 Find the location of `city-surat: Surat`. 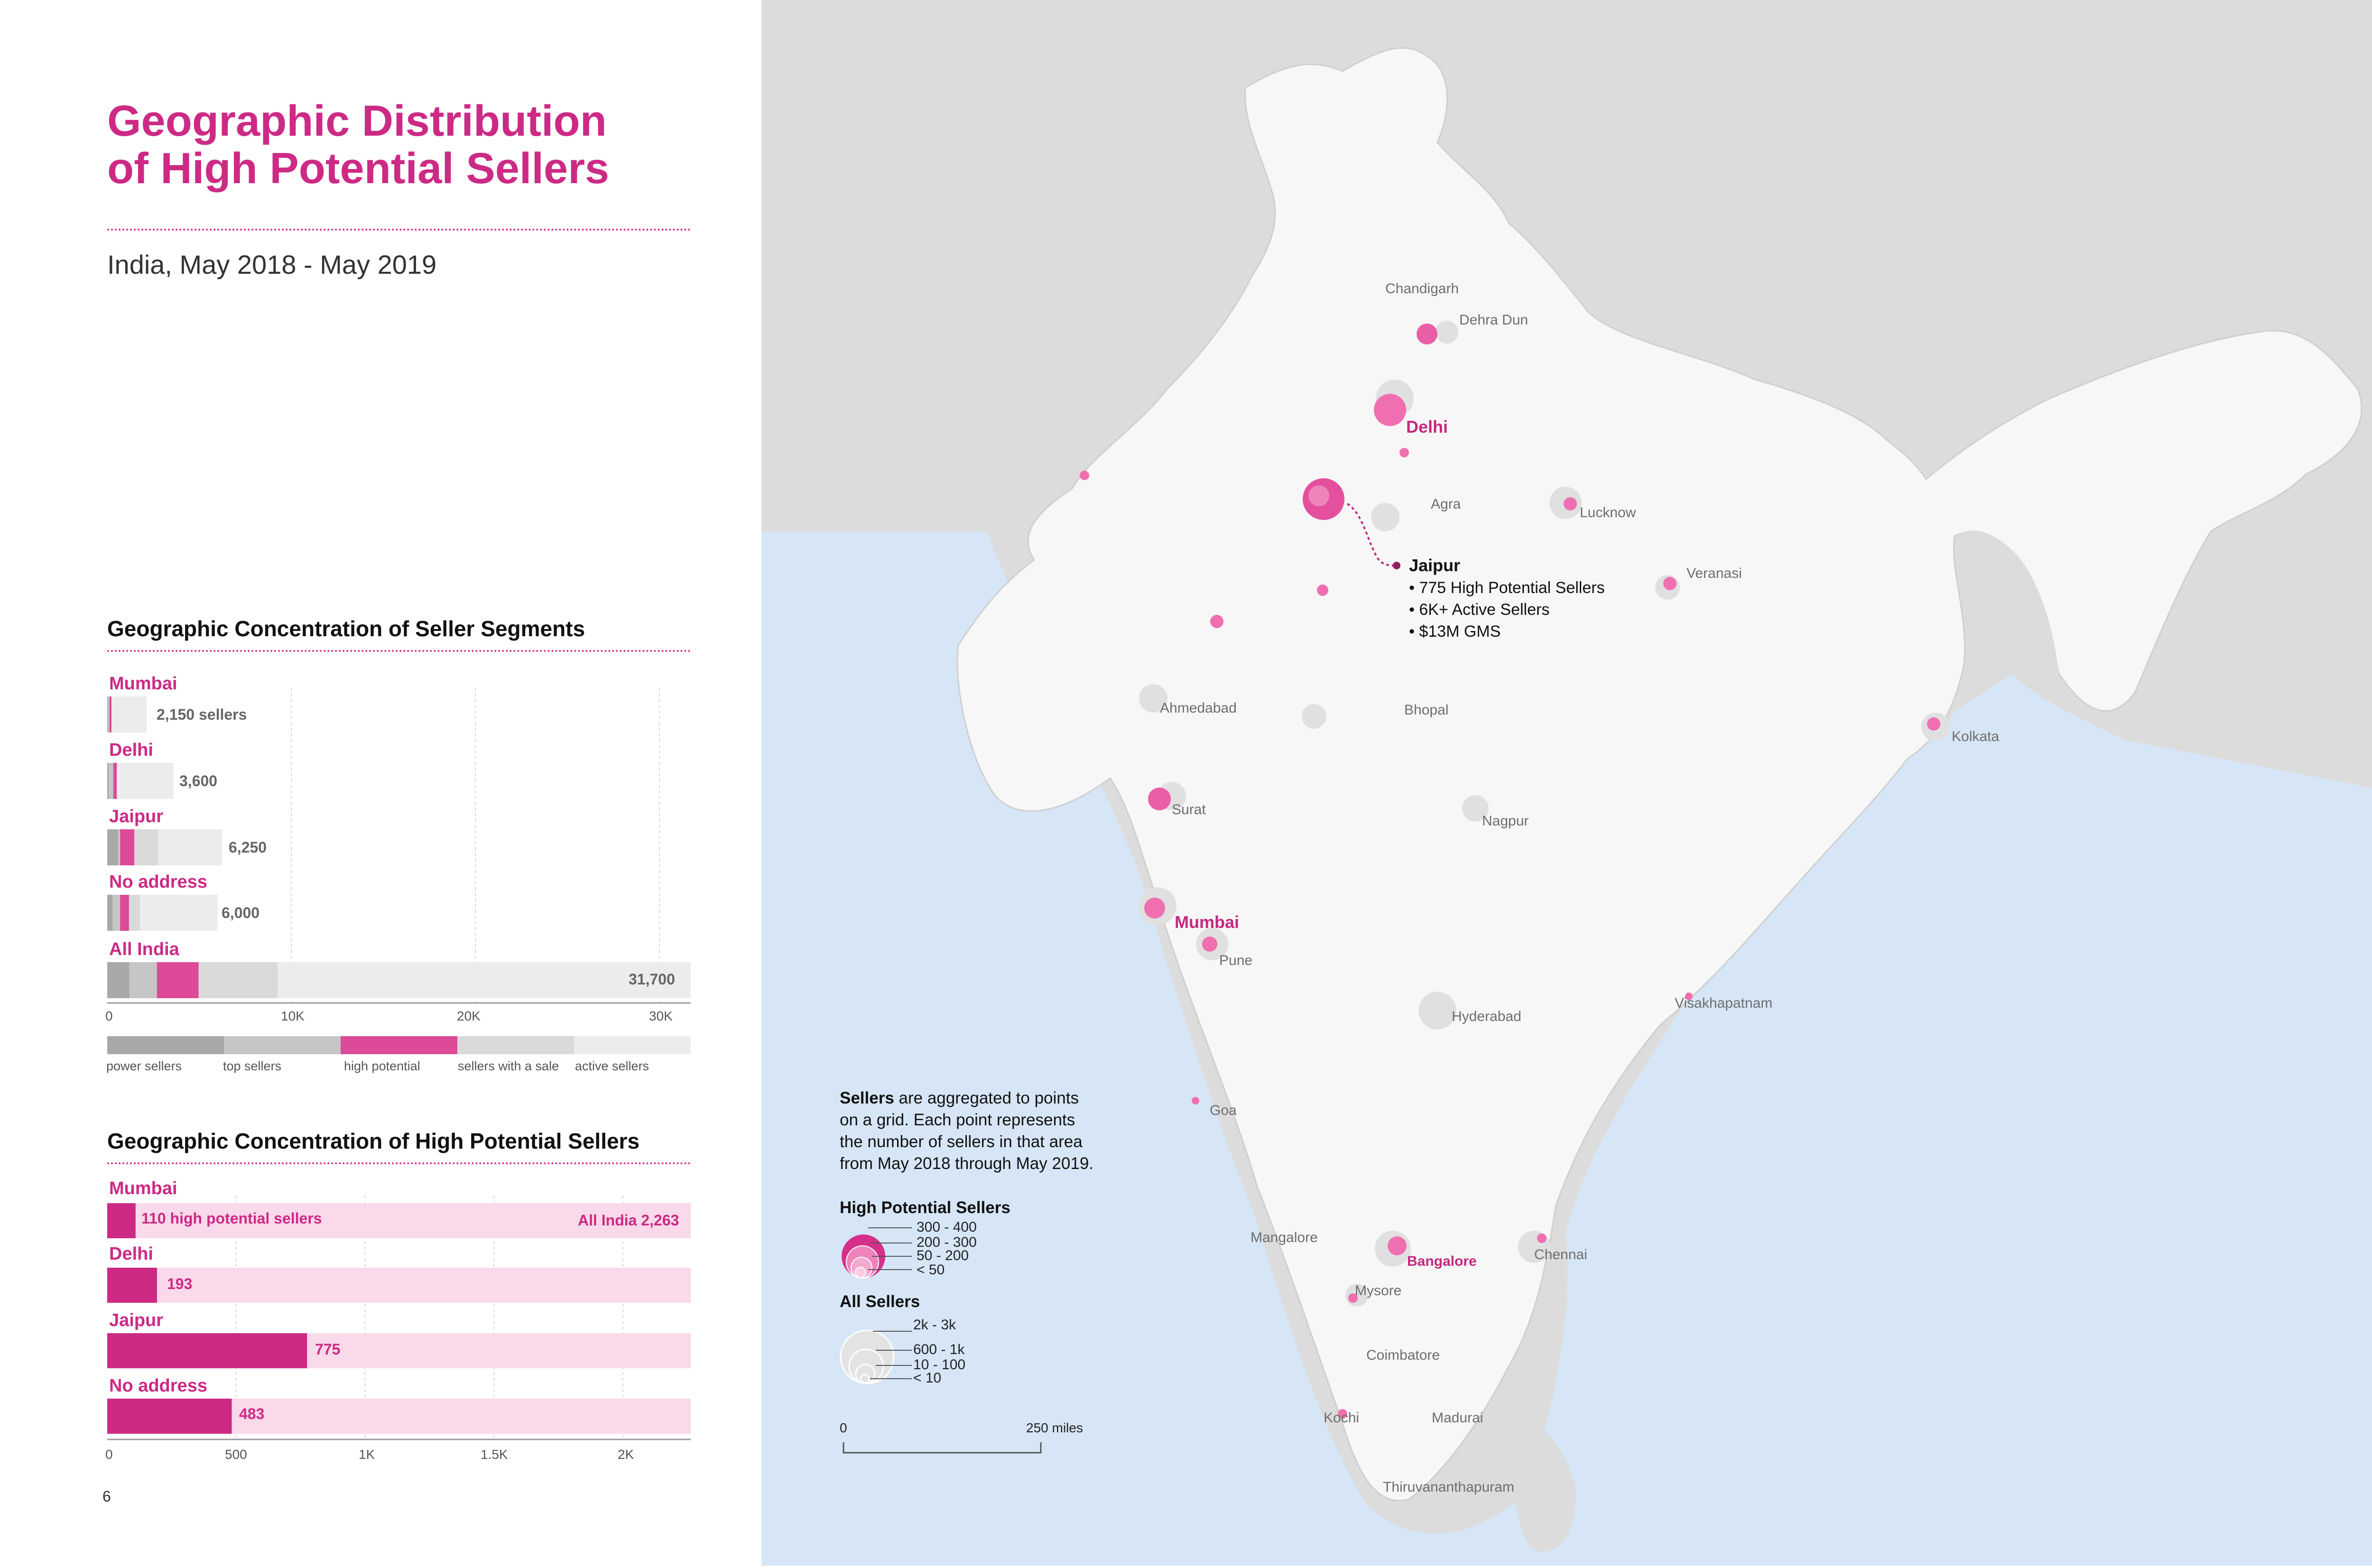

city-surat: Surat is located at coordinates (1189, 809).